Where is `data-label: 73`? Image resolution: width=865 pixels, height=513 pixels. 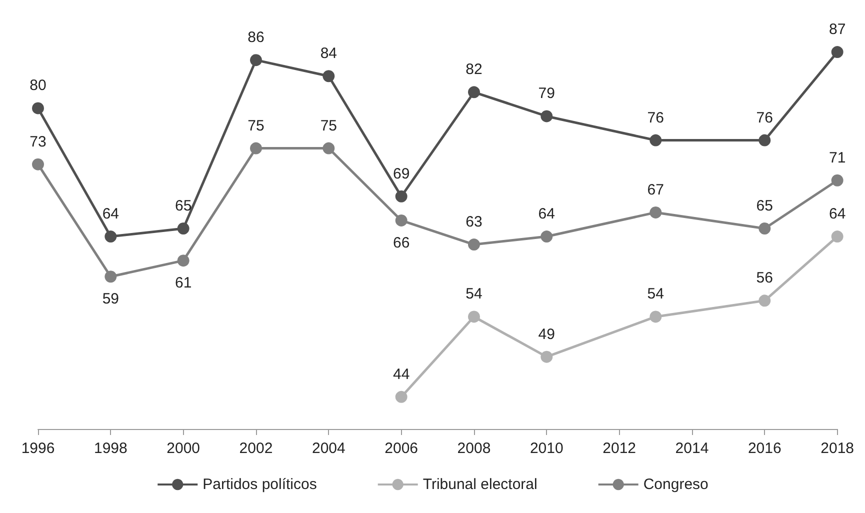 data-label: 73 is located at coordinates (38, 141).